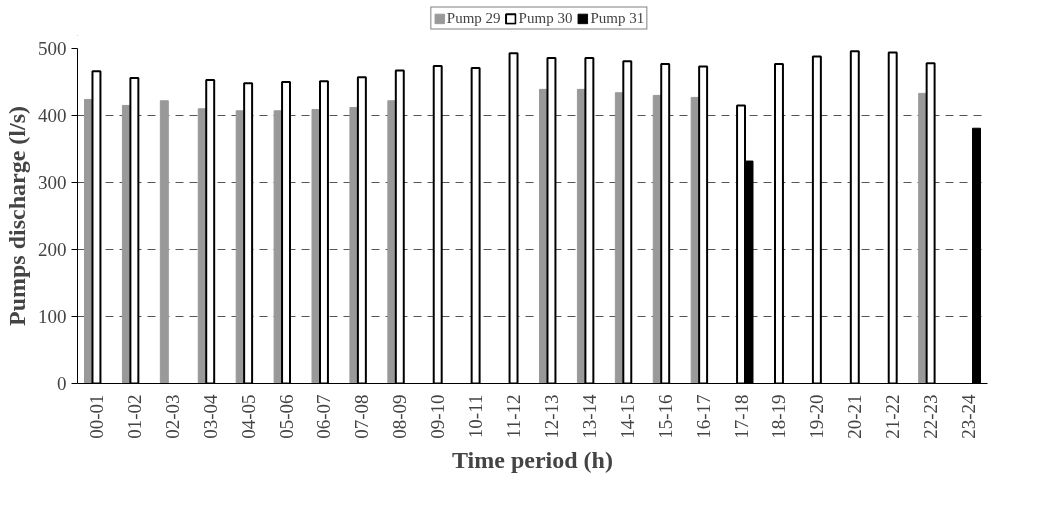  I want to click on y-tick-label: 300, so click(52, 182).